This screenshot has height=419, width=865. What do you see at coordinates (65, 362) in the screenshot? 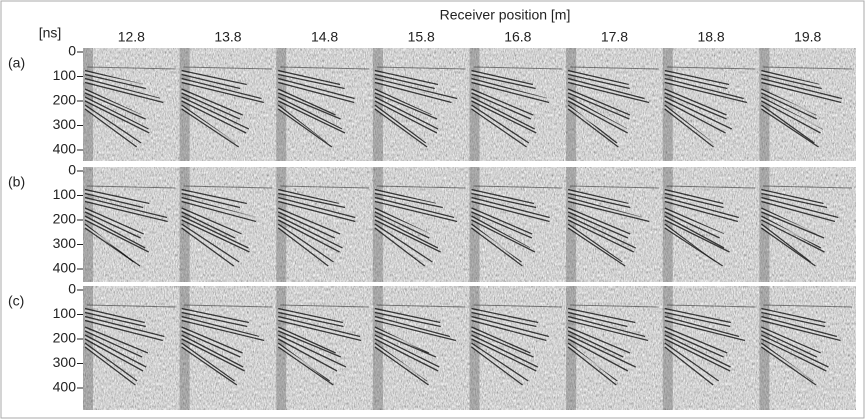
I see `y-tick-label: 300` at bounding box center [65, 362].